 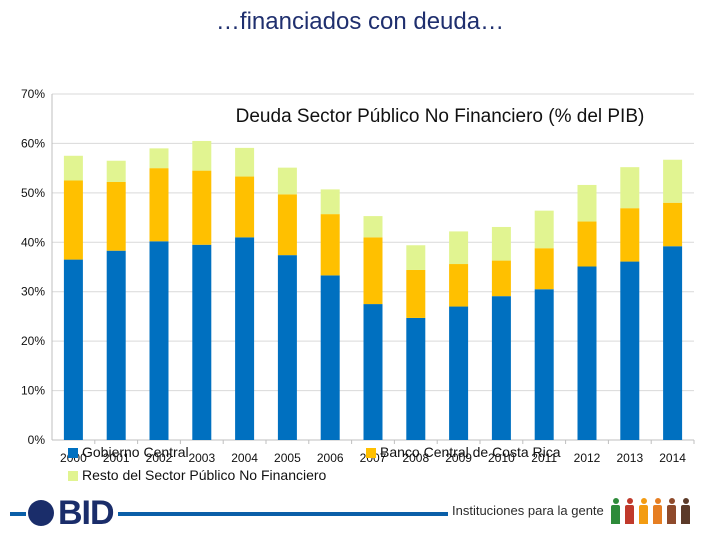 I want to click on legend-item-resto-sector: Resto del Sector Público No Financiero, so click(x=197, y=475).